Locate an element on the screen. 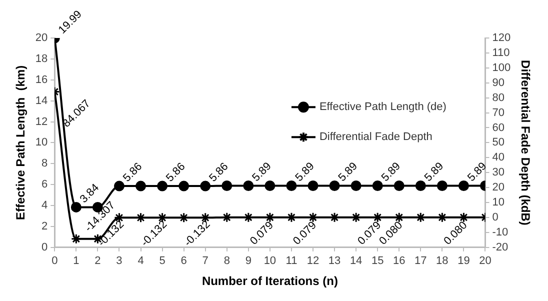  x-tick-label: 8 is located at coordinates (227, 261).